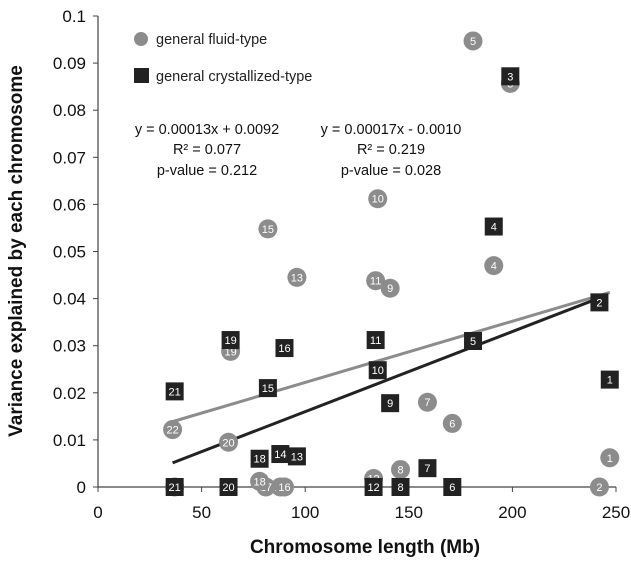 The width and height of the screenshot is (631, 562). I want to click on fluid-point-15: 15, so click(268, 229).